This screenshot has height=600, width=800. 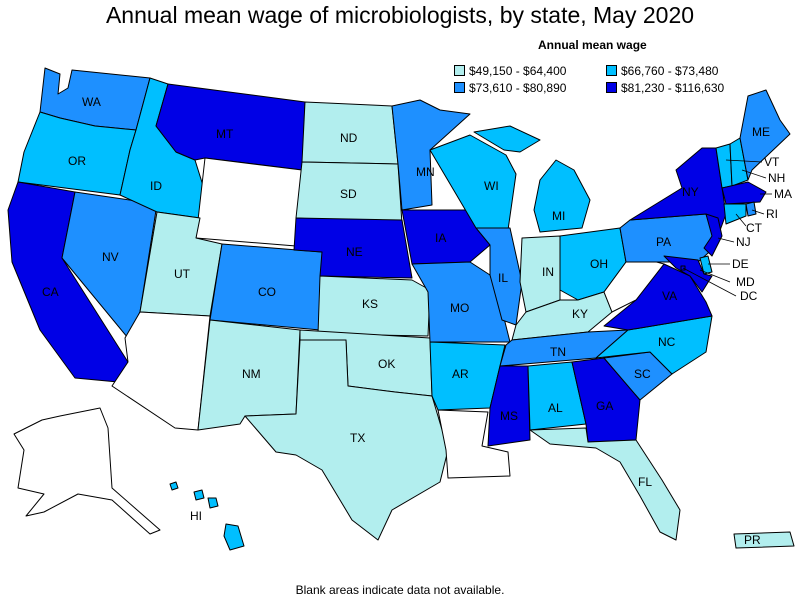 What do you see at coordinates (518, 87) in the screenshot?
I see `legend-label: $73,610 - $80,890` at bounding box center [518, 87].